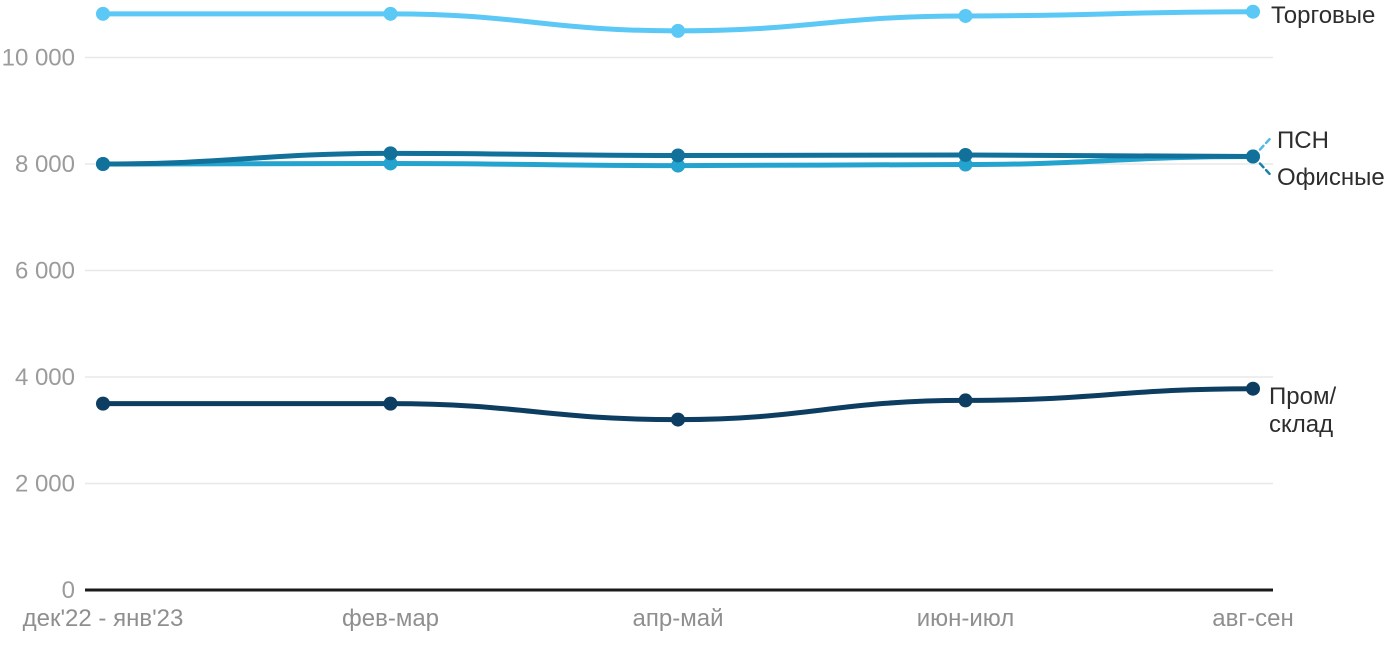 The height and width of the screenshot is (650, 1400). What do you see at coordinates (390, 618) in the screenshot?
I see `x-tick-label: фев-мар` at bounding box center [390, 618].